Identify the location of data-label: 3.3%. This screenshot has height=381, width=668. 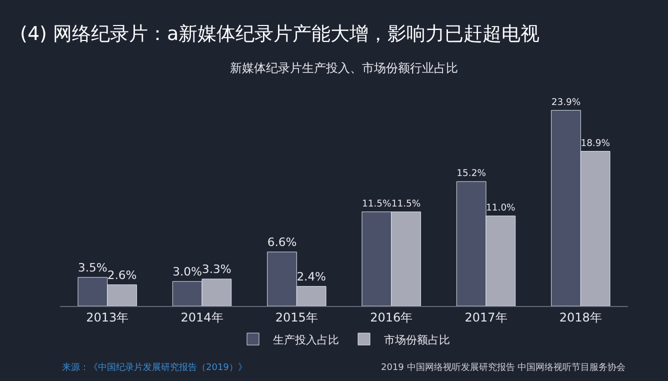
(217, 269).